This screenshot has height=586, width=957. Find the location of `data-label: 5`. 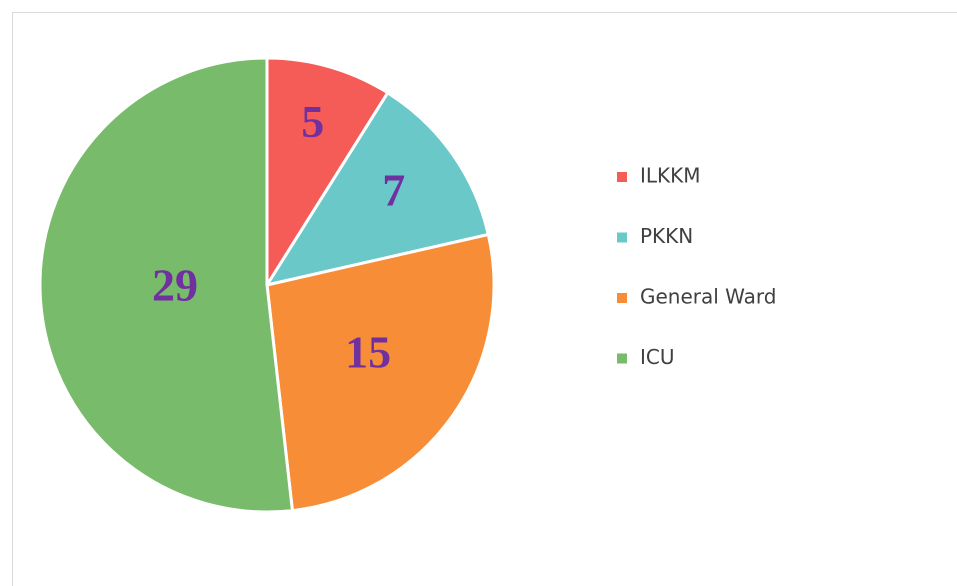

data-label: 5 is located at coordinates (312, 121).